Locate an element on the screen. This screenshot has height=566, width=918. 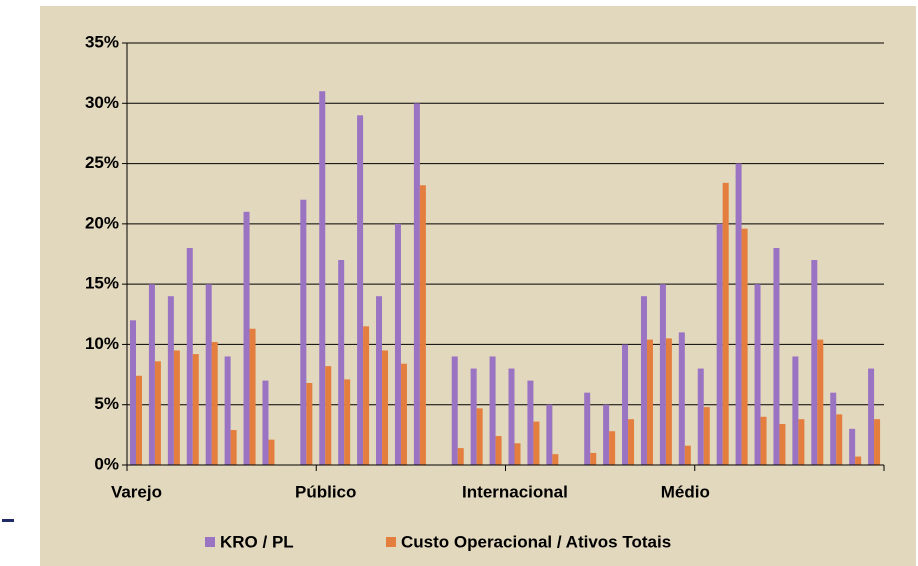
x-tick-label: Médio is located at coordinates (685, 491).